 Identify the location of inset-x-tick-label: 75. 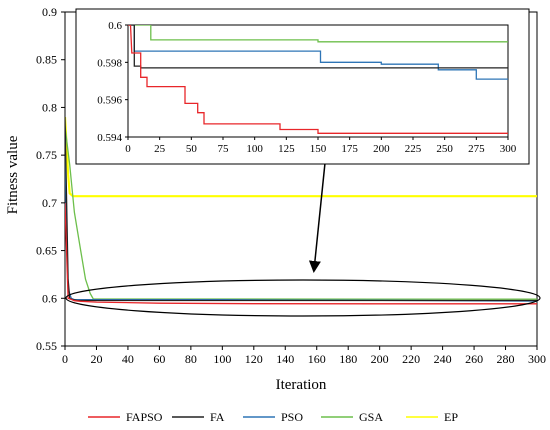
(224, 149).